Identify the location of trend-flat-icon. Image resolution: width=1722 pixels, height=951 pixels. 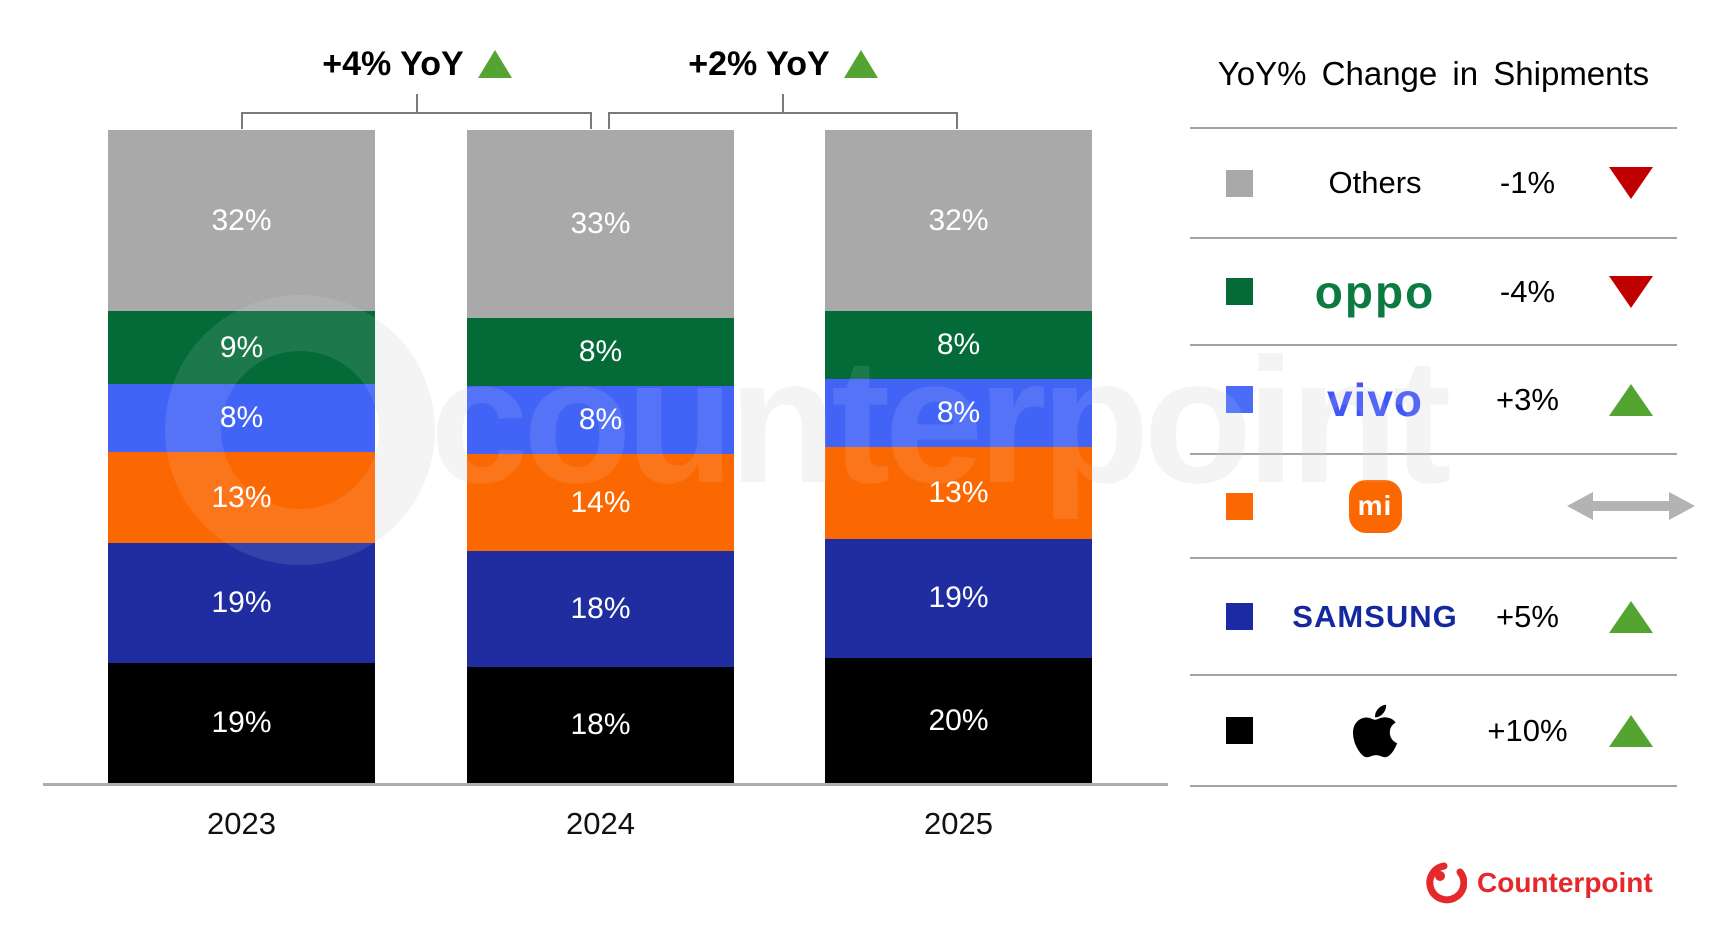
(1631, 506).